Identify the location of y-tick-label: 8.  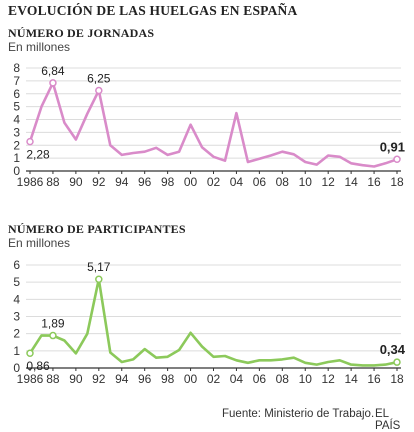
(16, 68).